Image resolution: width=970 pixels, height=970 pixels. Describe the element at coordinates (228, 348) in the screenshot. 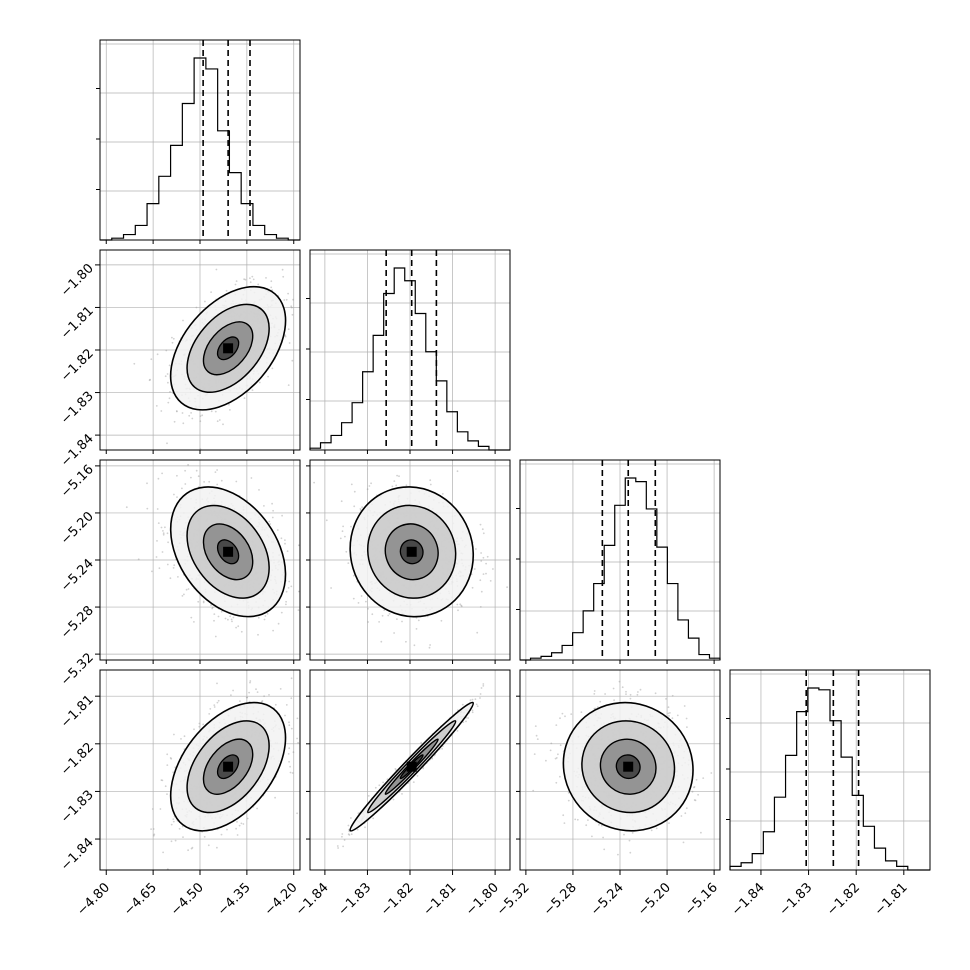

I see `density-peak` at that location.